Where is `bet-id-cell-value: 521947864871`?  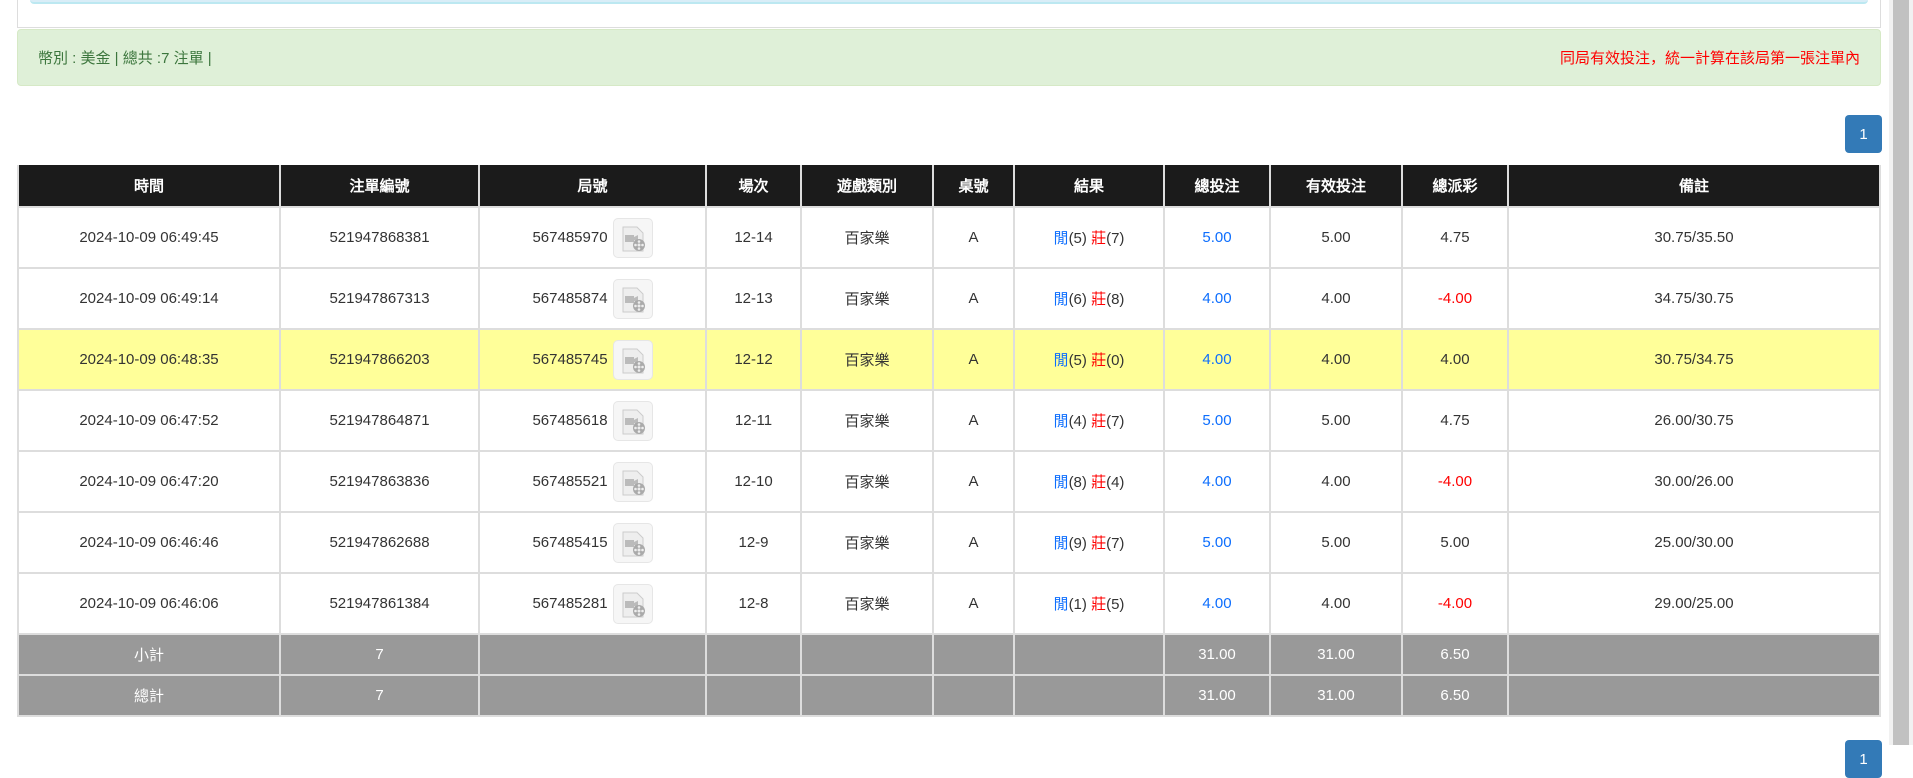
bet-id-cell-value: 521947864871 is located at coordinates (379, 420).